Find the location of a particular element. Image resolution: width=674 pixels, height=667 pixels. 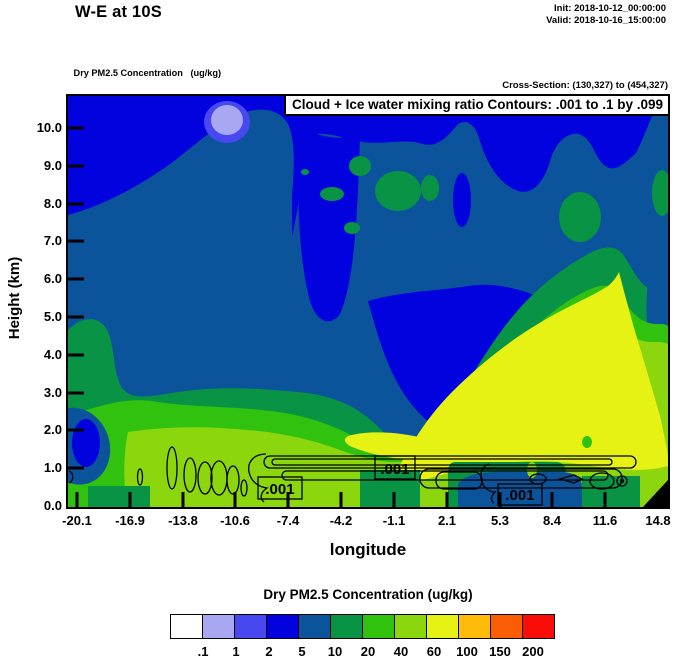

colorbar-label: 60 is located at coordinates (434, 651).